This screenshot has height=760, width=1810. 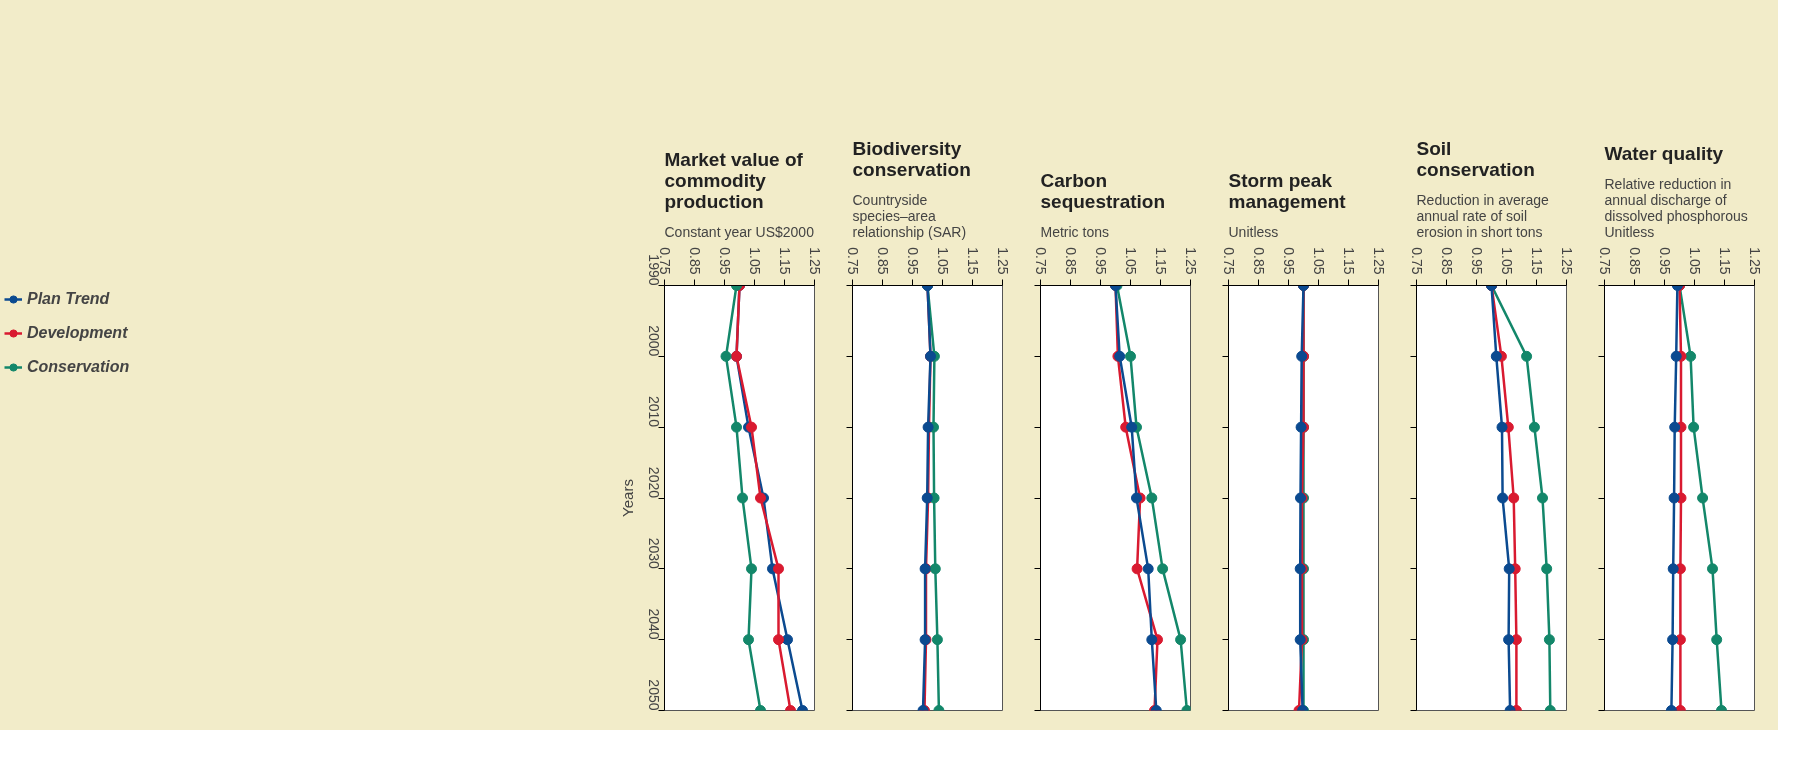 I want to click on chart-title: Biodiversity conservation, so click(x=911, y=158).